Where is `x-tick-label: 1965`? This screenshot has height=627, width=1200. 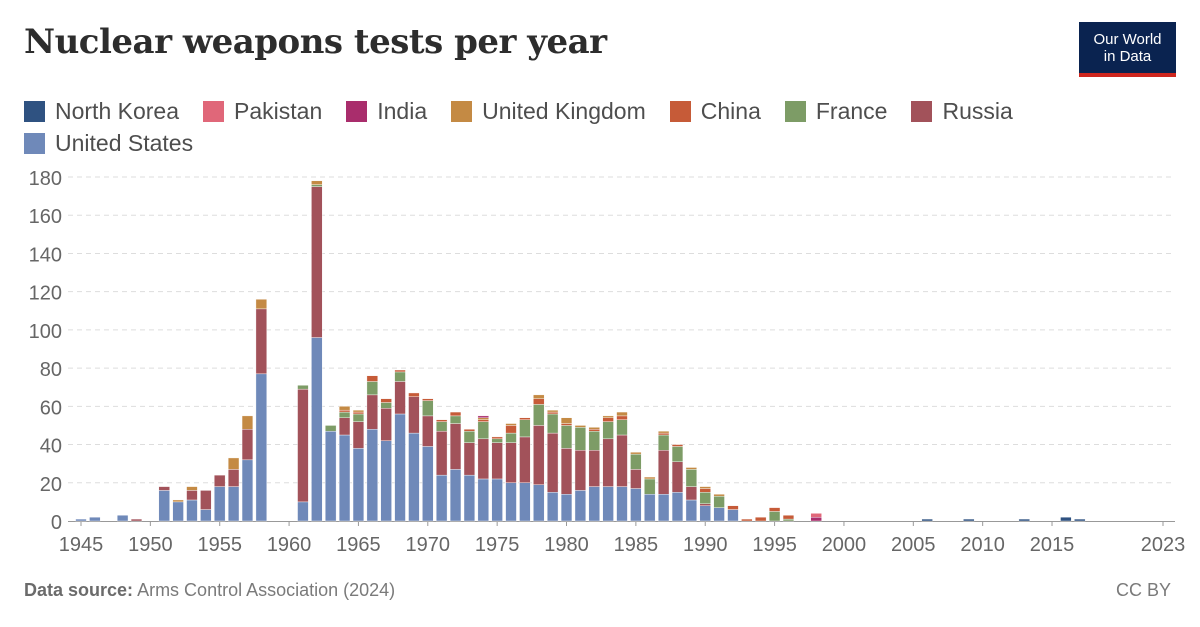 x-tick-label: 1965 is located at coordinates (358, 545).